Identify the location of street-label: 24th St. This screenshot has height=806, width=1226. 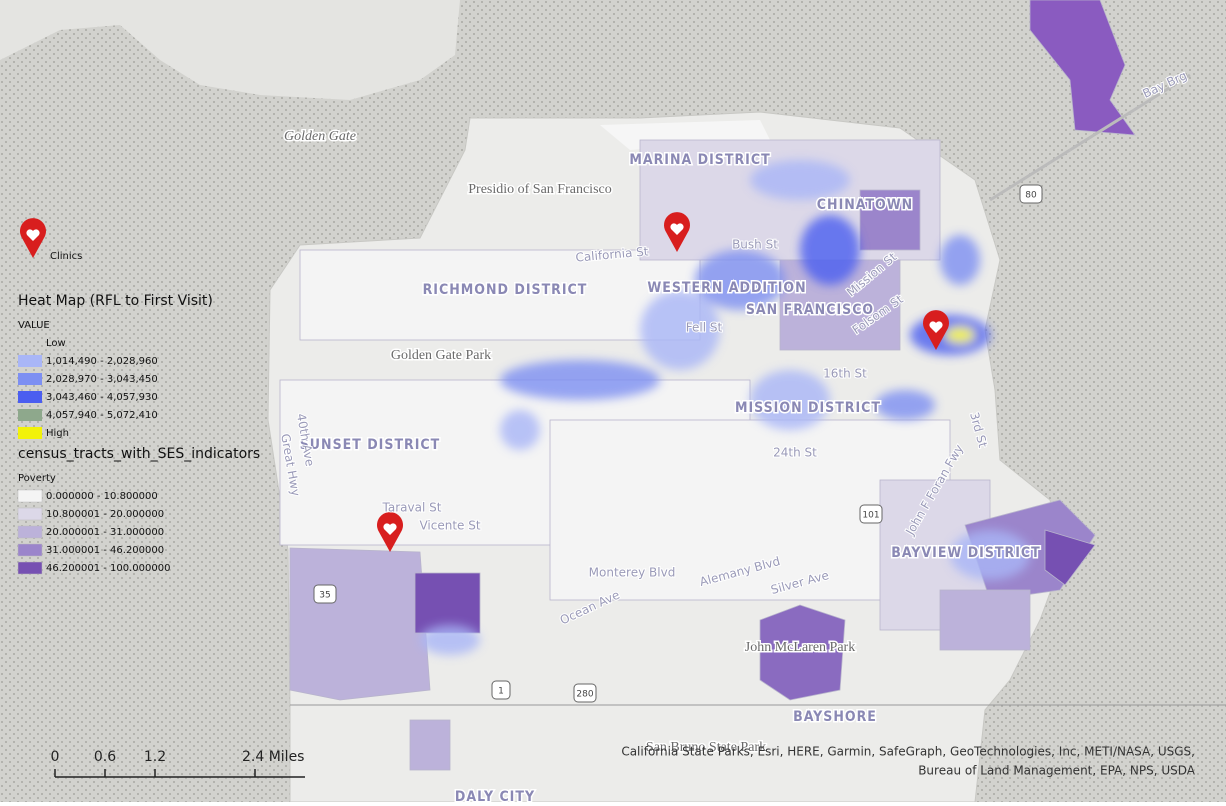
(795, 453).